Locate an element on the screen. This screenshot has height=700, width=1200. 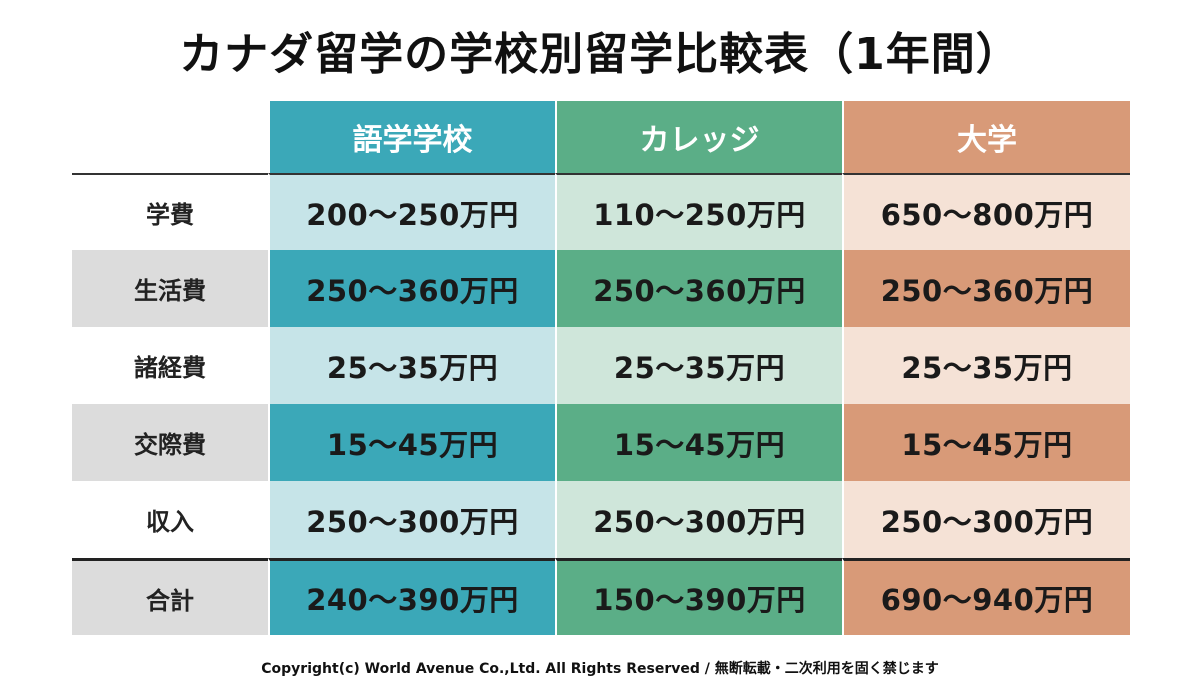
cell-misc-university: 25〜35万円 is located at coordinates (986, 365).